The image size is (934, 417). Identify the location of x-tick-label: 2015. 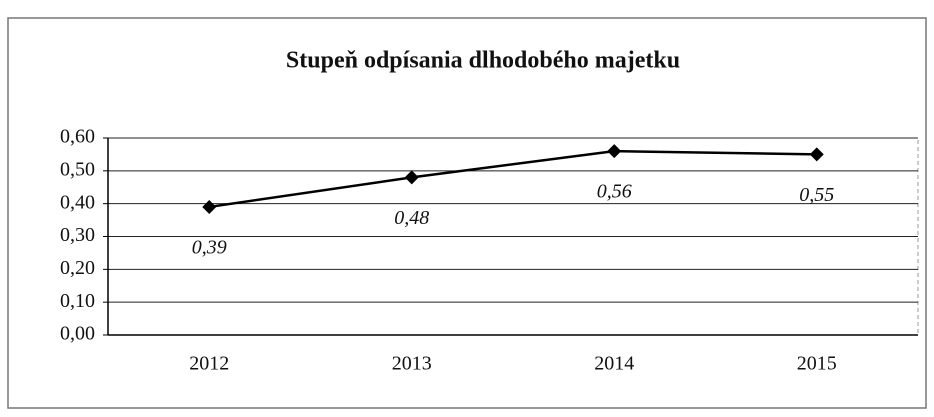
(817, 364).